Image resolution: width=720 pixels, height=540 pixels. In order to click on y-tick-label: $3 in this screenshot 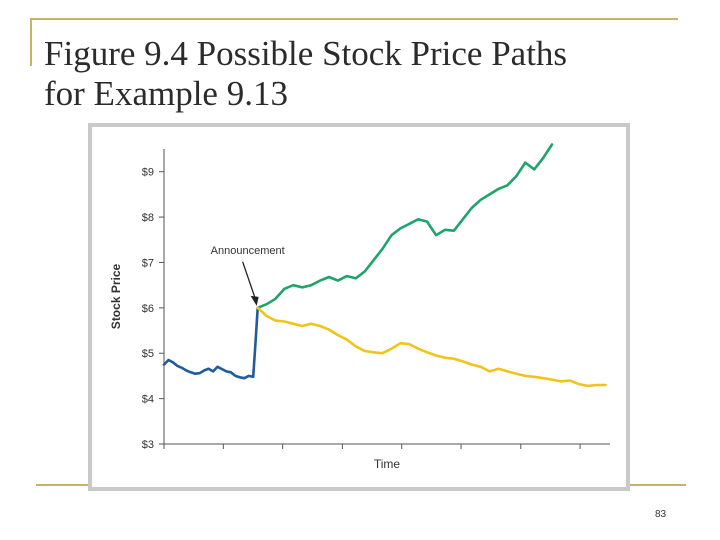, I will do `click(148, 445)`.